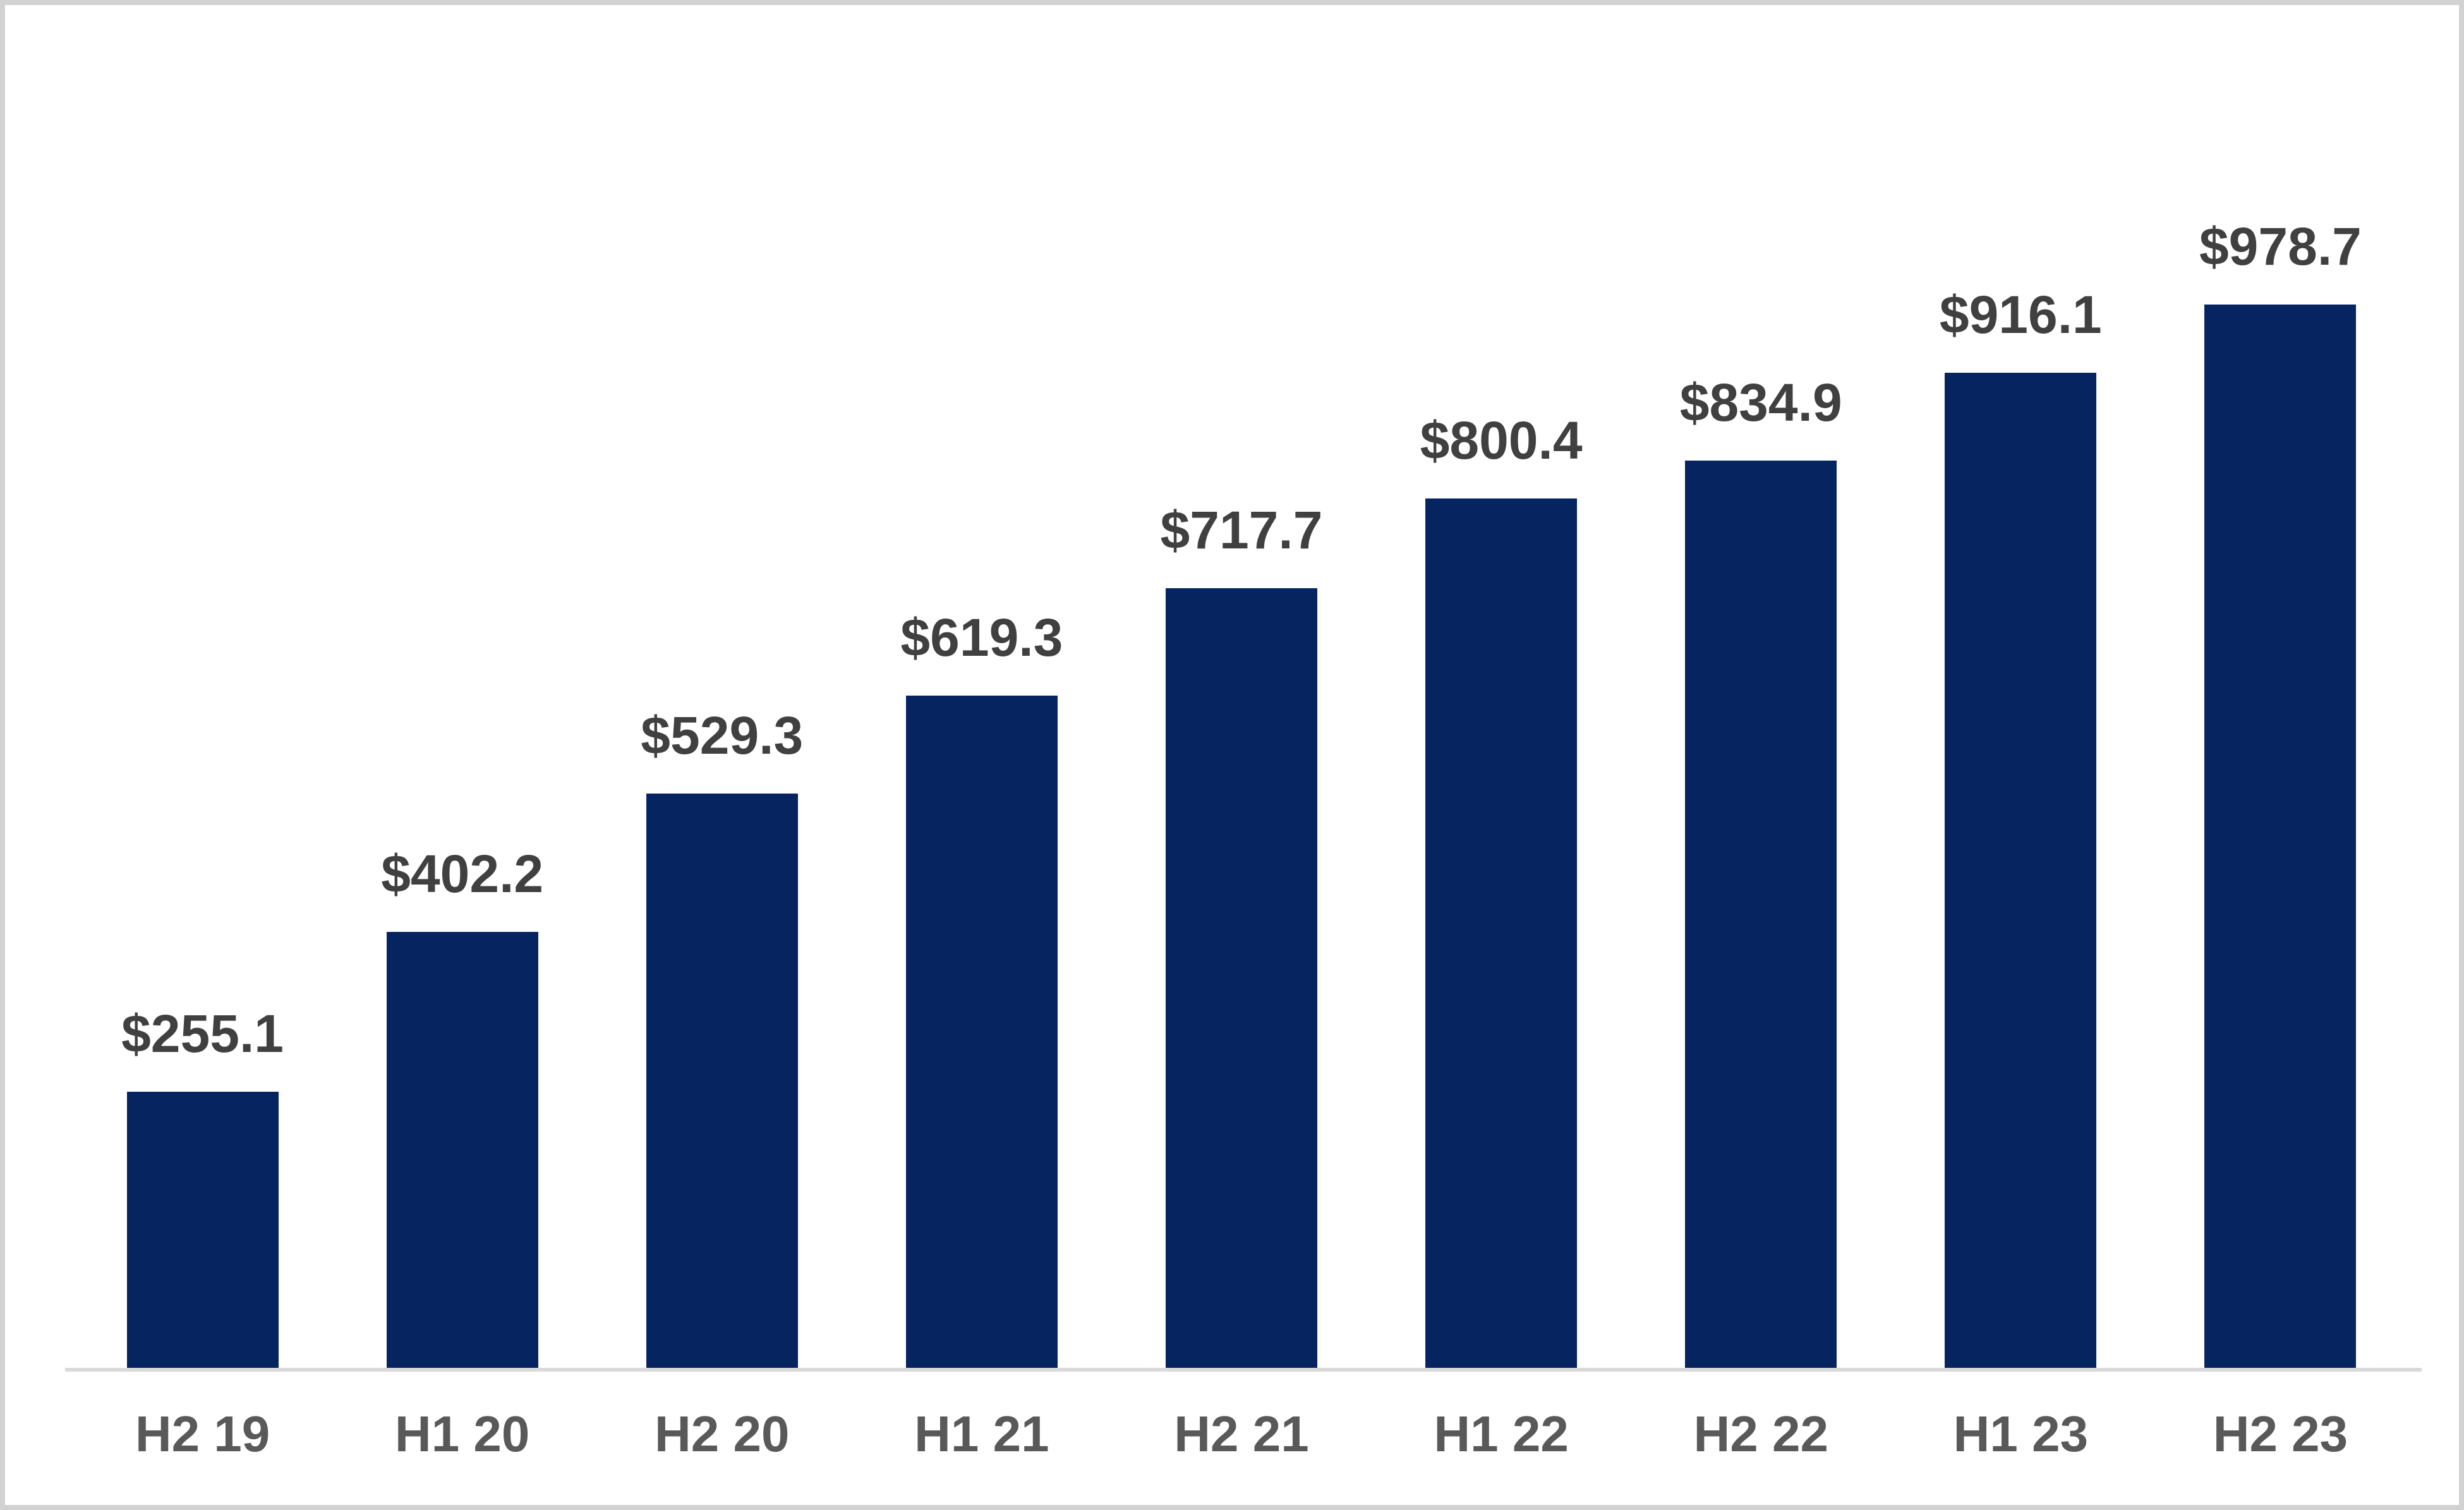  Describe the element at coordinates (1501, 1434) in the screenshot. I see `x-axis-label: H1 22` at that location.